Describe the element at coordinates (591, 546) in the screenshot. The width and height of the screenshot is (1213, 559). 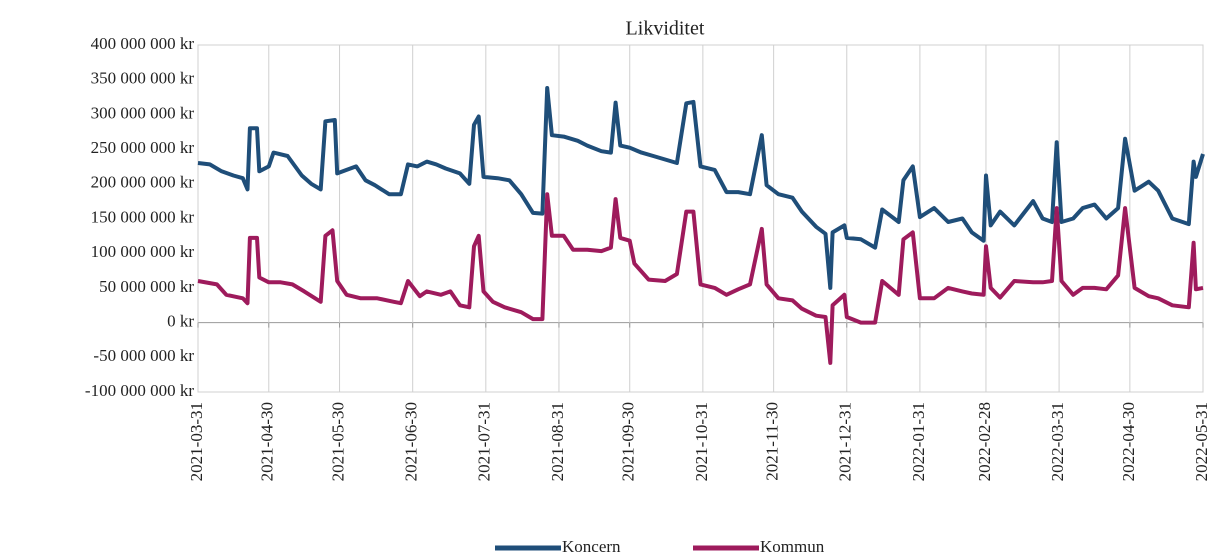
I see `legend-label: Koncern` at that location.